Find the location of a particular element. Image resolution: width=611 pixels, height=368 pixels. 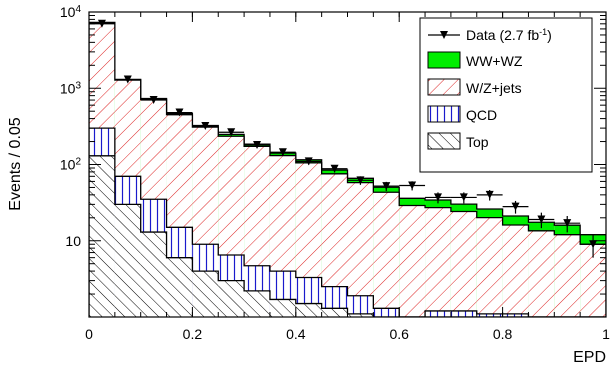

legend-diboson-swatch is located at coordinates (444, 60).